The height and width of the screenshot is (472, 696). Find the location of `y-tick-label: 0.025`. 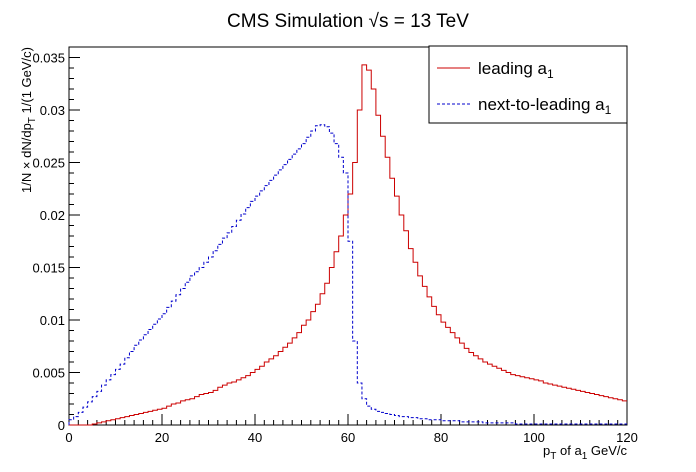

y-tick-label: 0.025 is located at coordinates (48, 163).